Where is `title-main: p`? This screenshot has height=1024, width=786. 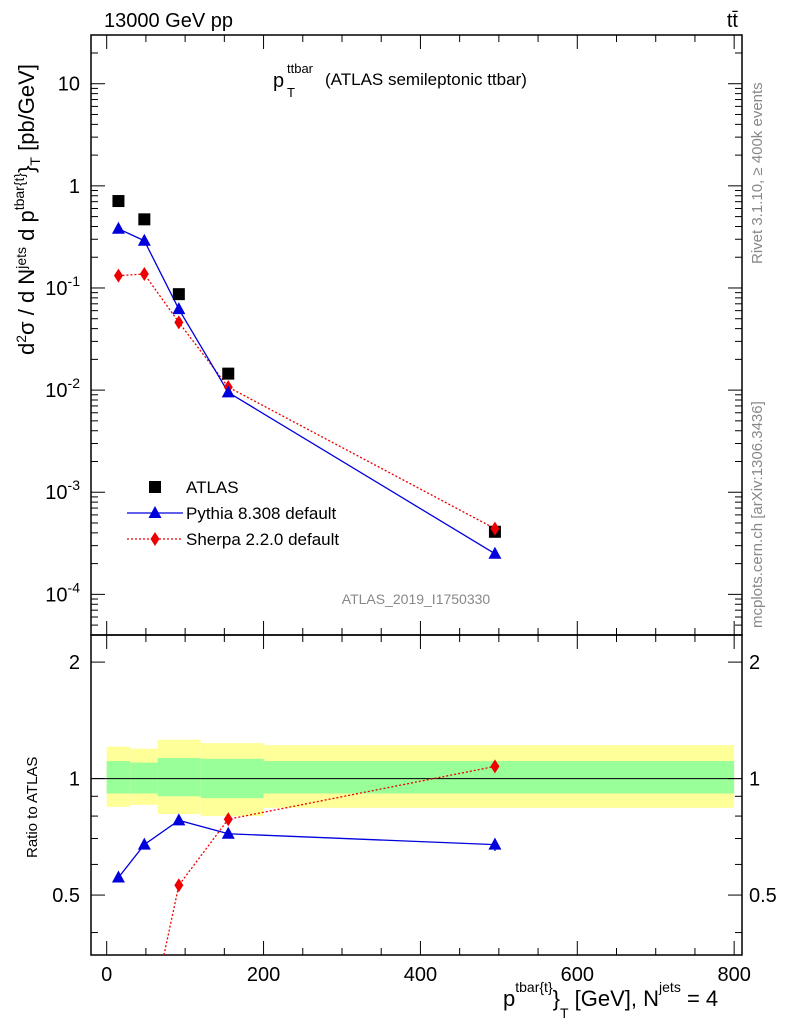
title-main: p is located at coordinates (278, 81).